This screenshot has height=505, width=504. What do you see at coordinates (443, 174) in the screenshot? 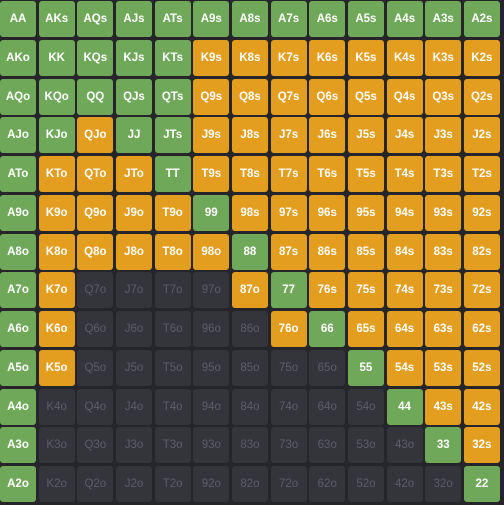
I see `hand-cell-t3s: T3s` at bounding box center [443, 174].